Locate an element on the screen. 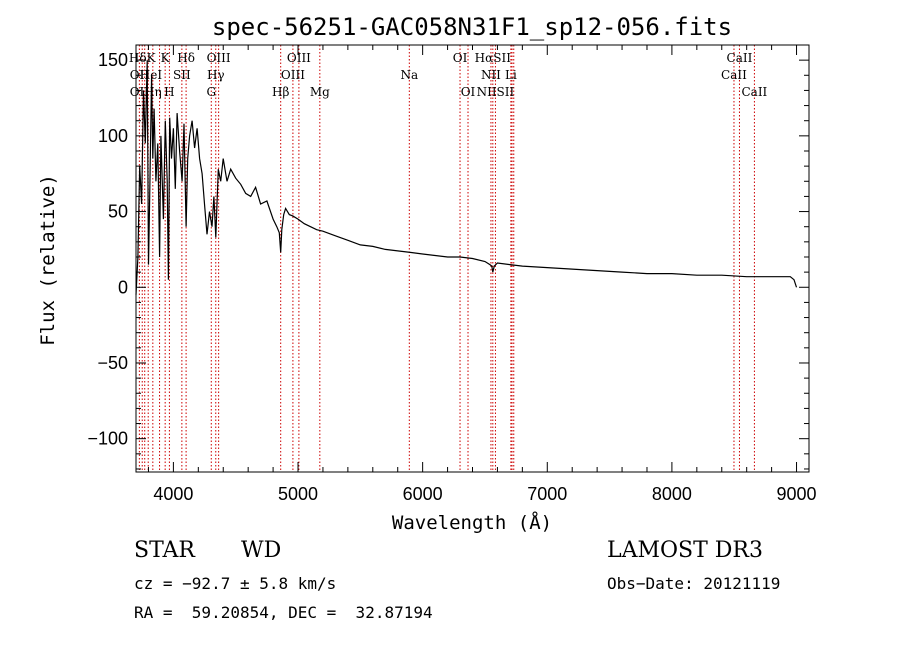  redshift-cz: cz = −92.7 ± 5.8 km/s is located at coordinates (235, 583).